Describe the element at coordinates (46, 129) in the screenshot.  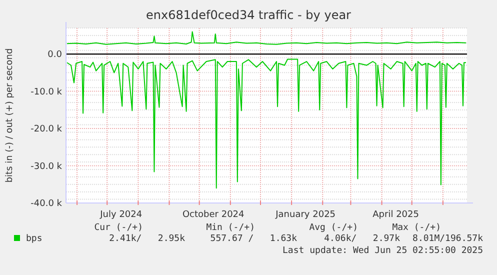
I see `y-tick-label: -20.0 k` at that location.